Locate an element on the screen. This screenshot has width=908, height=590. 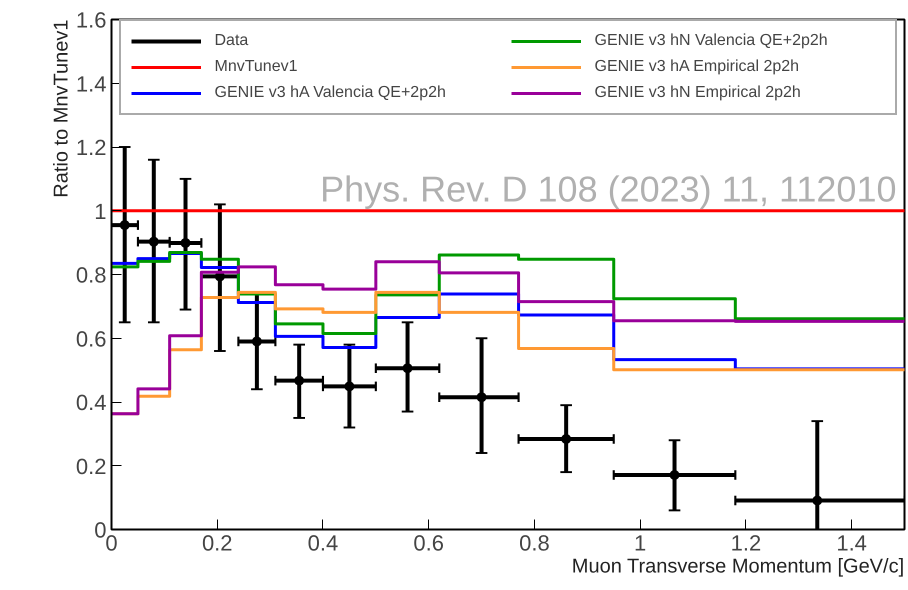
legend-label: Data is located at coordinates (232, 41).